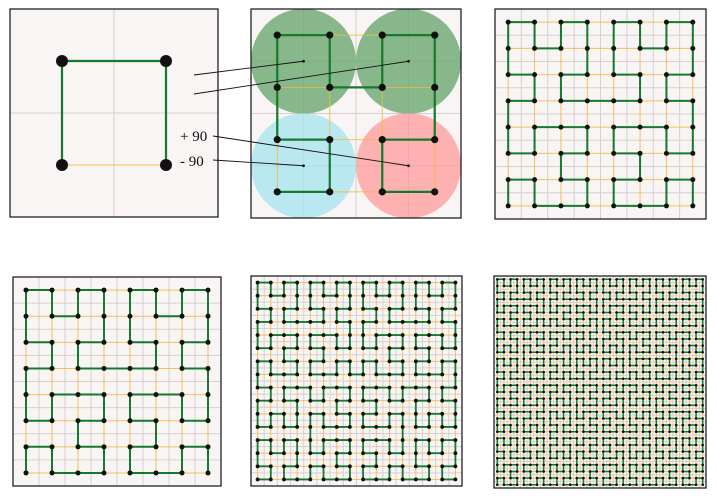  I want to click on panel-border, so click(117, 381).